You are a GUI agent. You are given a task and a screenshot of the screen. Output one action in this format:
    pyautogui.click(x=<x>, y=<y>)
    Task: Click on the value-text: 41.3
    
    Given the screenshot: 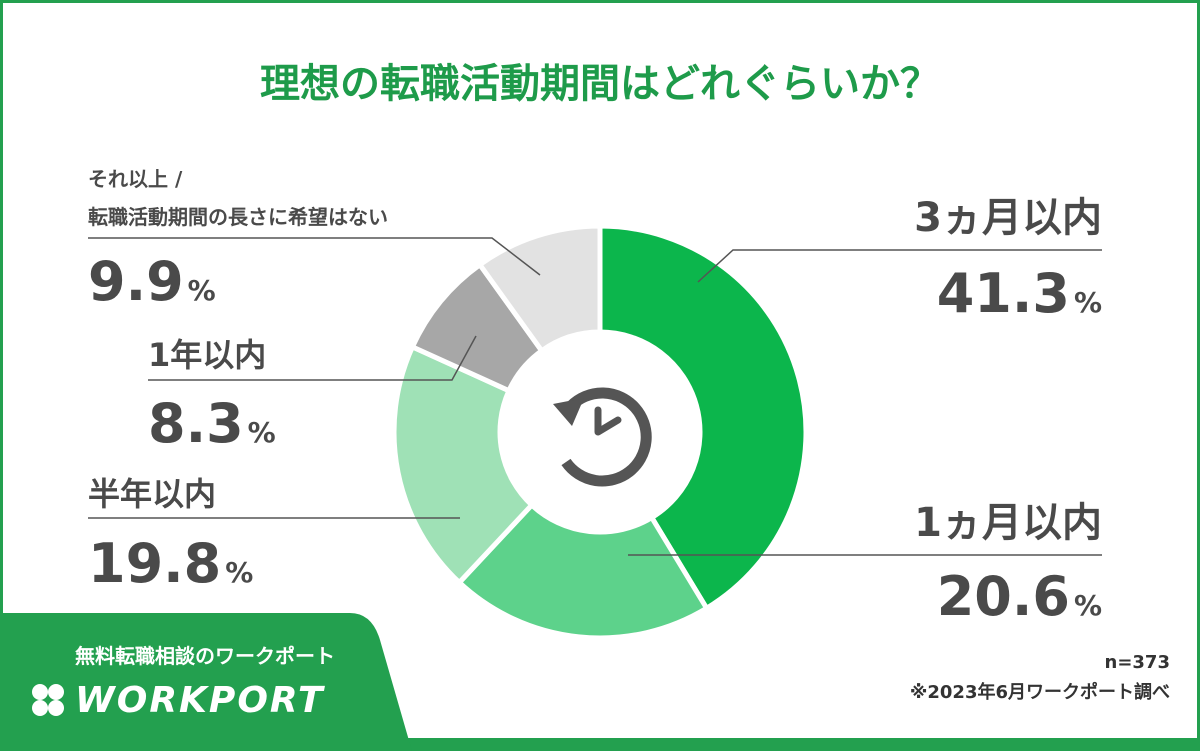 What is the action you would take?
    pyautogui.click(x=1003, y=293)
    